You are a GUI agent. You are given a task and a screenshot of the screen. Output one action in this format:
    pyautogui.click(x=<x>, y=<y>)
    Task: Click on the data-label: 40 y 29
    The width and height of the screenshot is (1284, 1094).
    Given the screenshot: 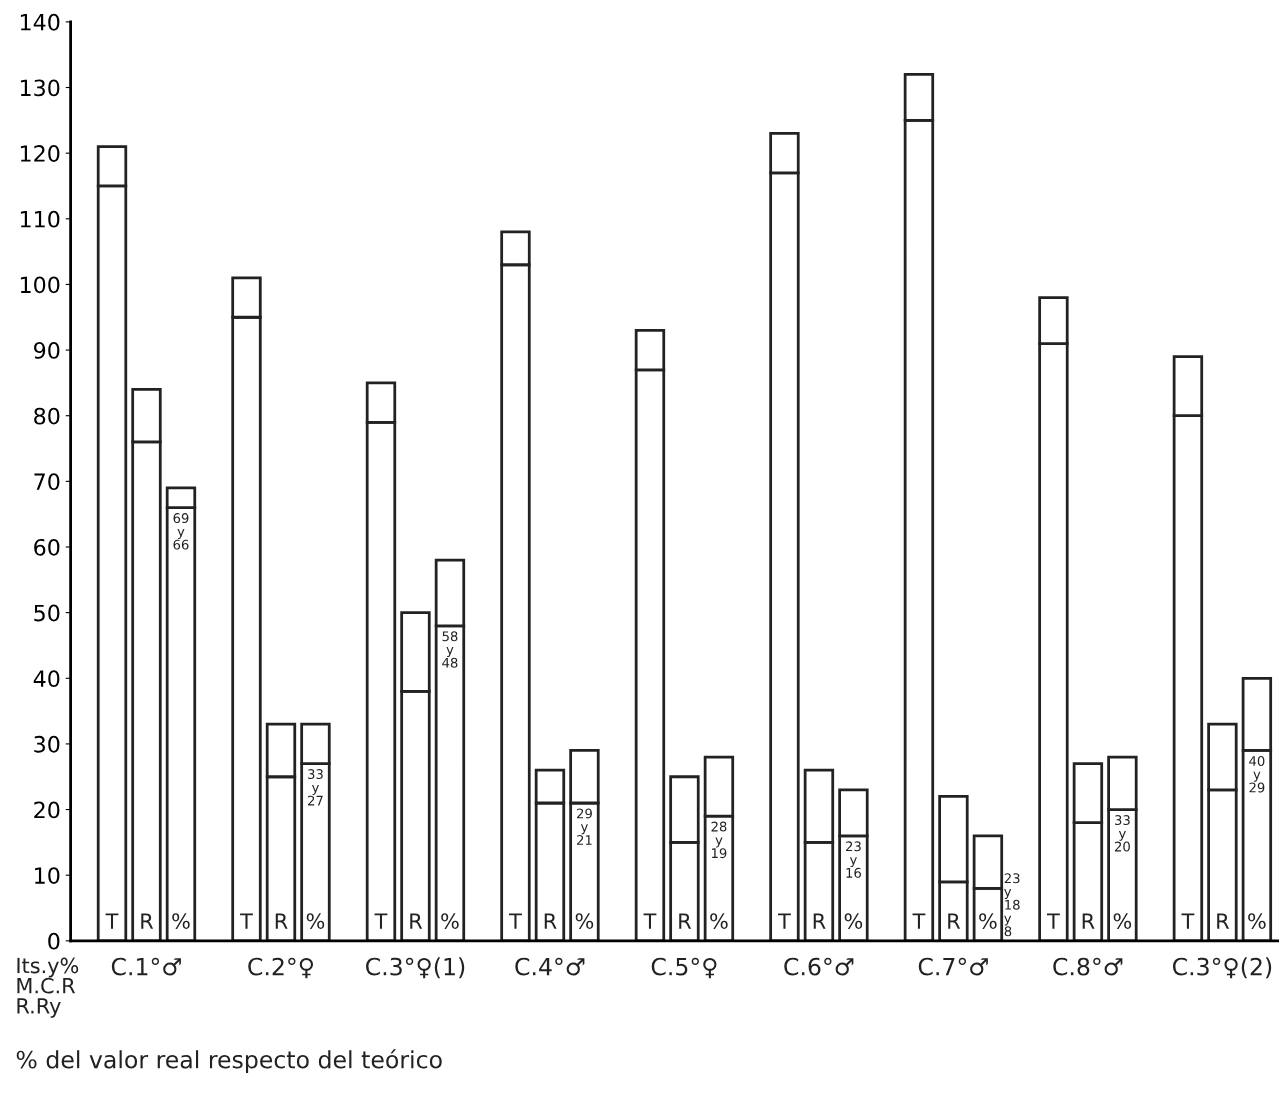 What is the action you would take?
    pyautogui.click(x=1257, y=774)
    